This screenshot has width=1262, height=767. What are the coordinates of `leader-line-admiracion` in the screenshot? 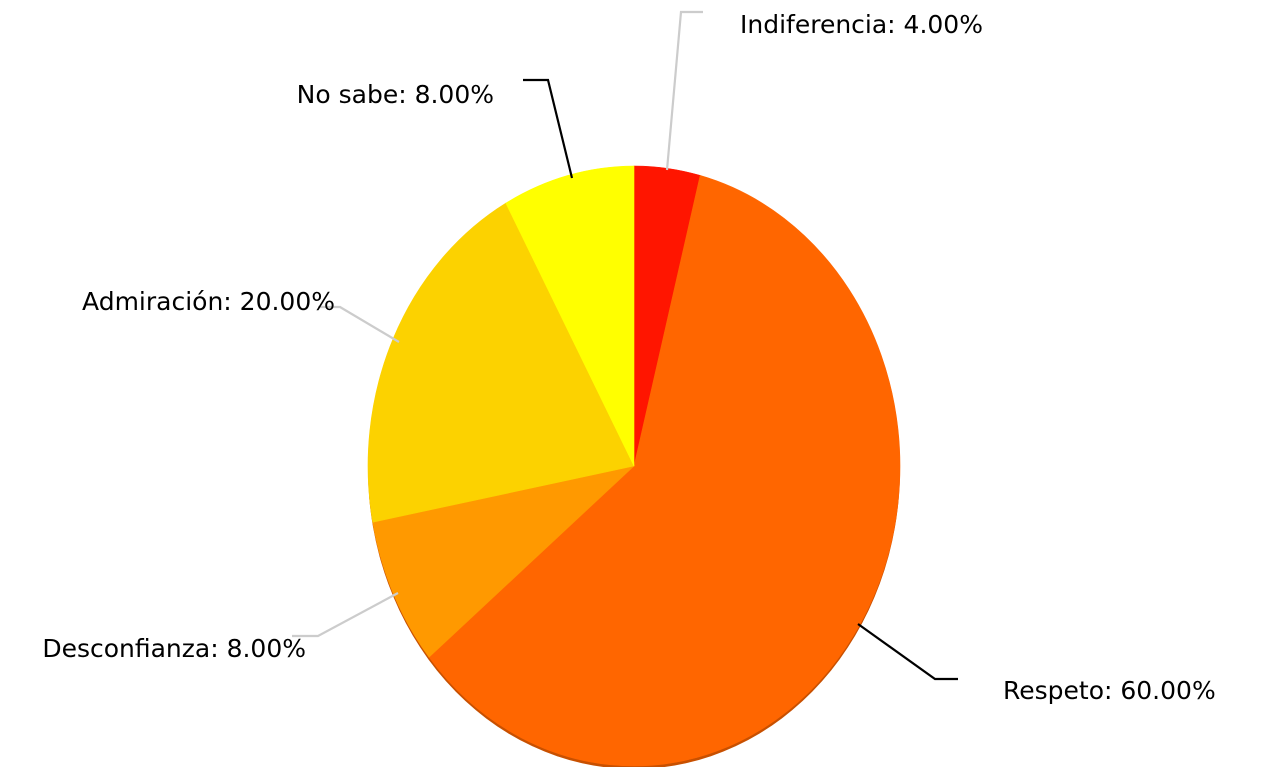 It's located at (359, 324).